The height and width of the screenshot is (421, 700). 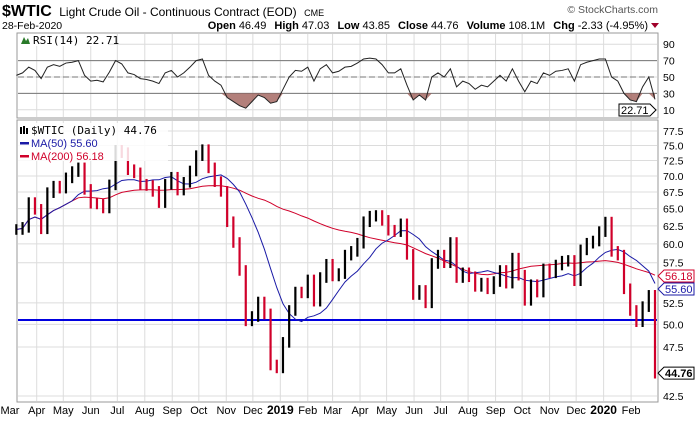 What do you see at coordinates (24, 156) in the screenshot?
I see `ma200-swatch` at bounding box center [24, 156].